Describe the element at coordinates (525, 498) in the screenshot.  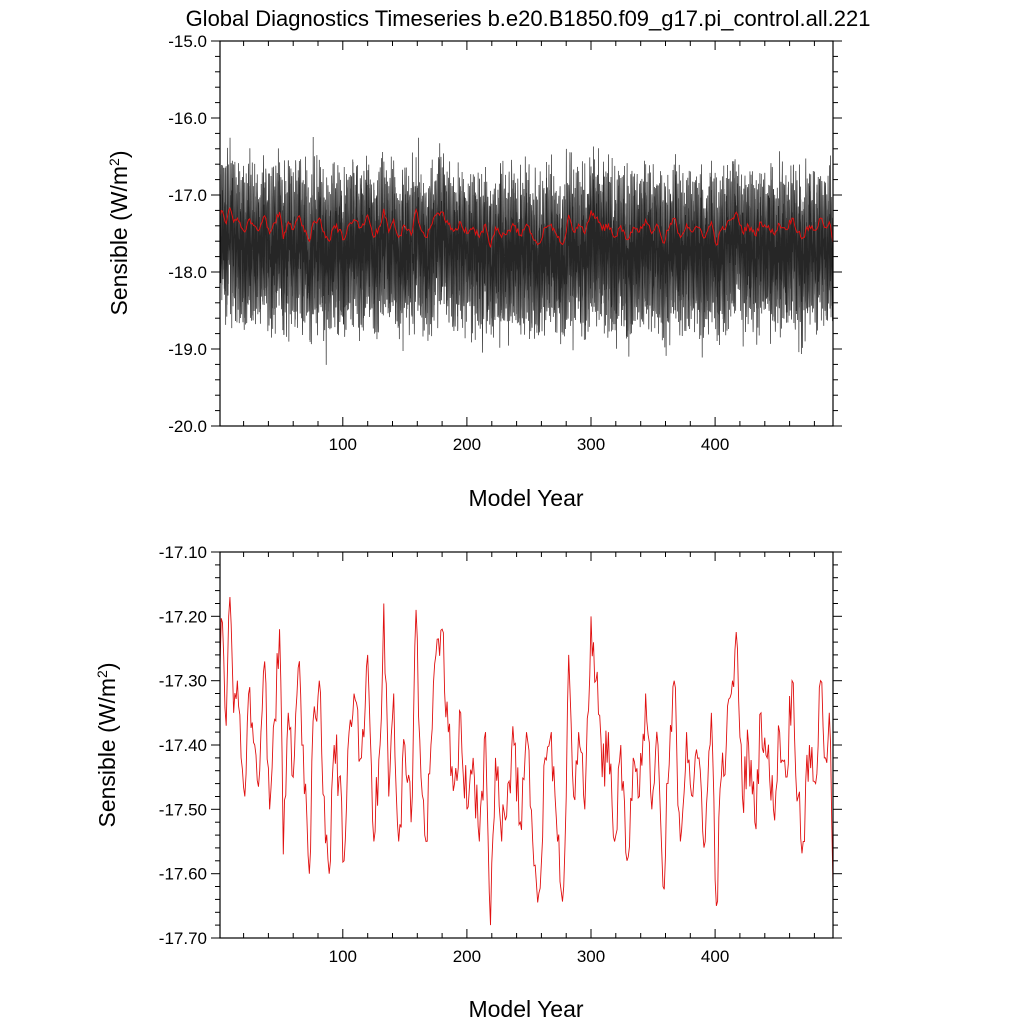
I see `monthly-x-axis-label: Model Year` at that location.